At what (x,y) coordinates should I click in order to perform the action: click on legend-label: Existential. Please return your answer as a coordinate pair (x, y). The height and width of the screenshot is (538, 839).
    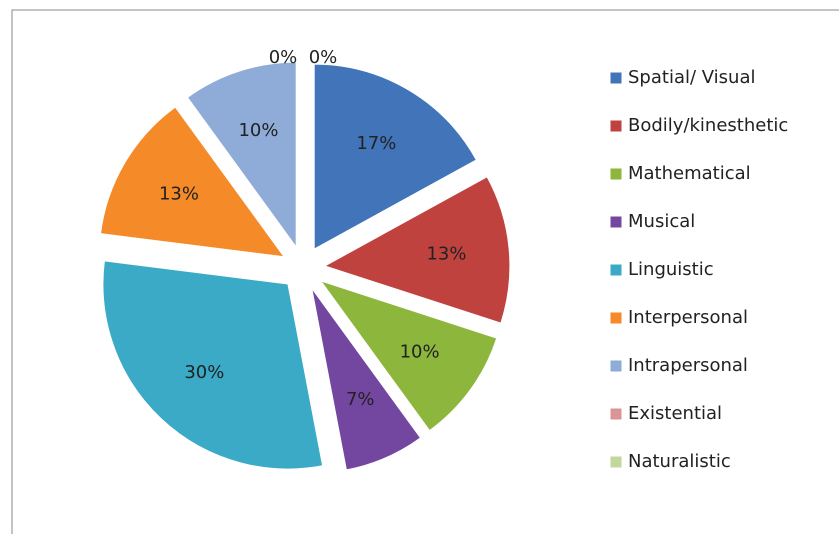
    Looking at the image, I should click on (675, 413).